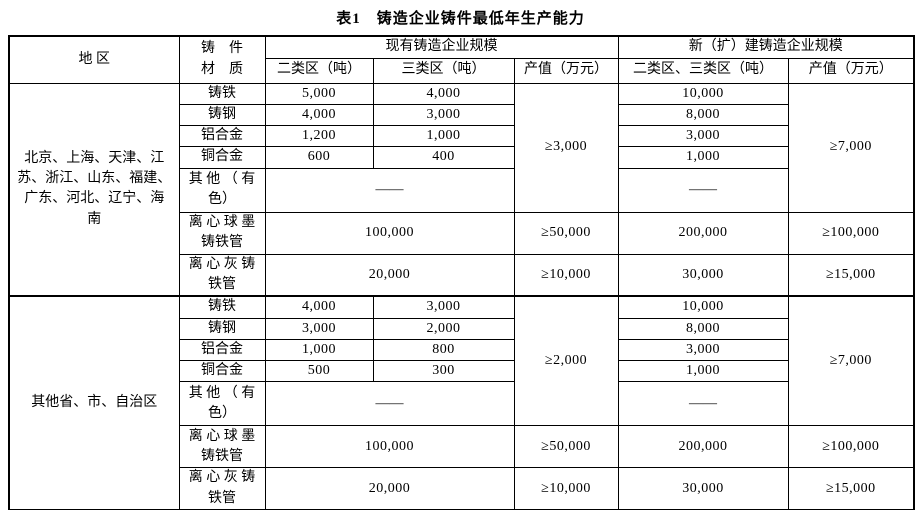 Image resolution: width=921 pixels, height=510 pixels. I want to click on header-class2: 二类区（吨）, so click(319, 70).